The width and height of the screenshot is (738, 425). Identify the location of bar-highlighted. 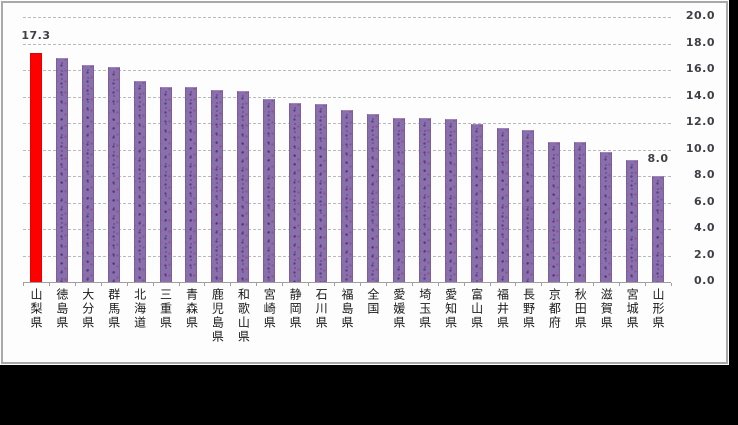
(35, 167).